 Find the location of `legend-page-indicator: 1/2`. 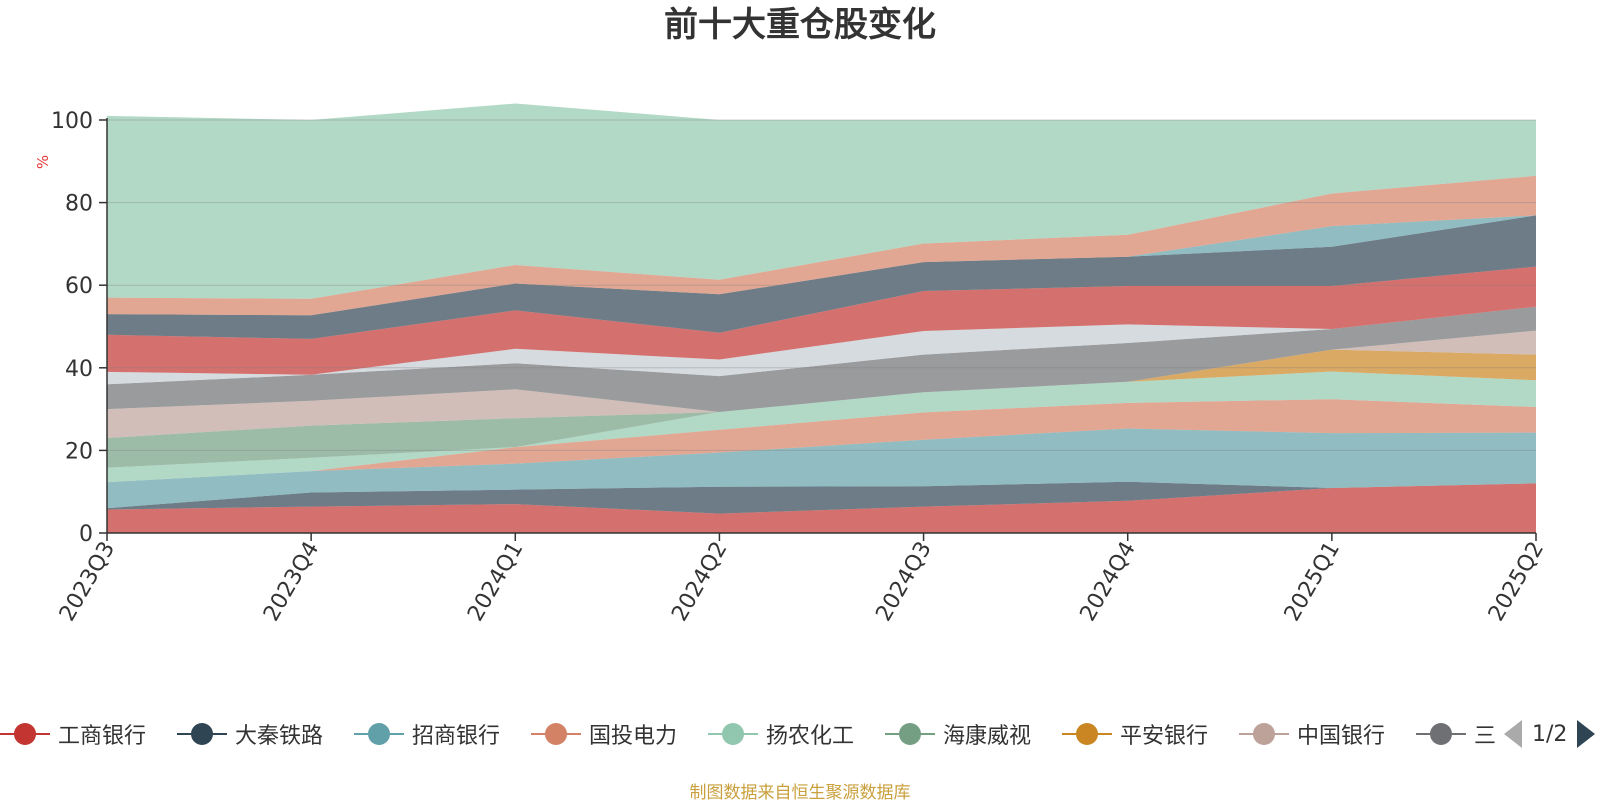

legend-page-indicator: 1/2 is located at coordinates (1550, 734).